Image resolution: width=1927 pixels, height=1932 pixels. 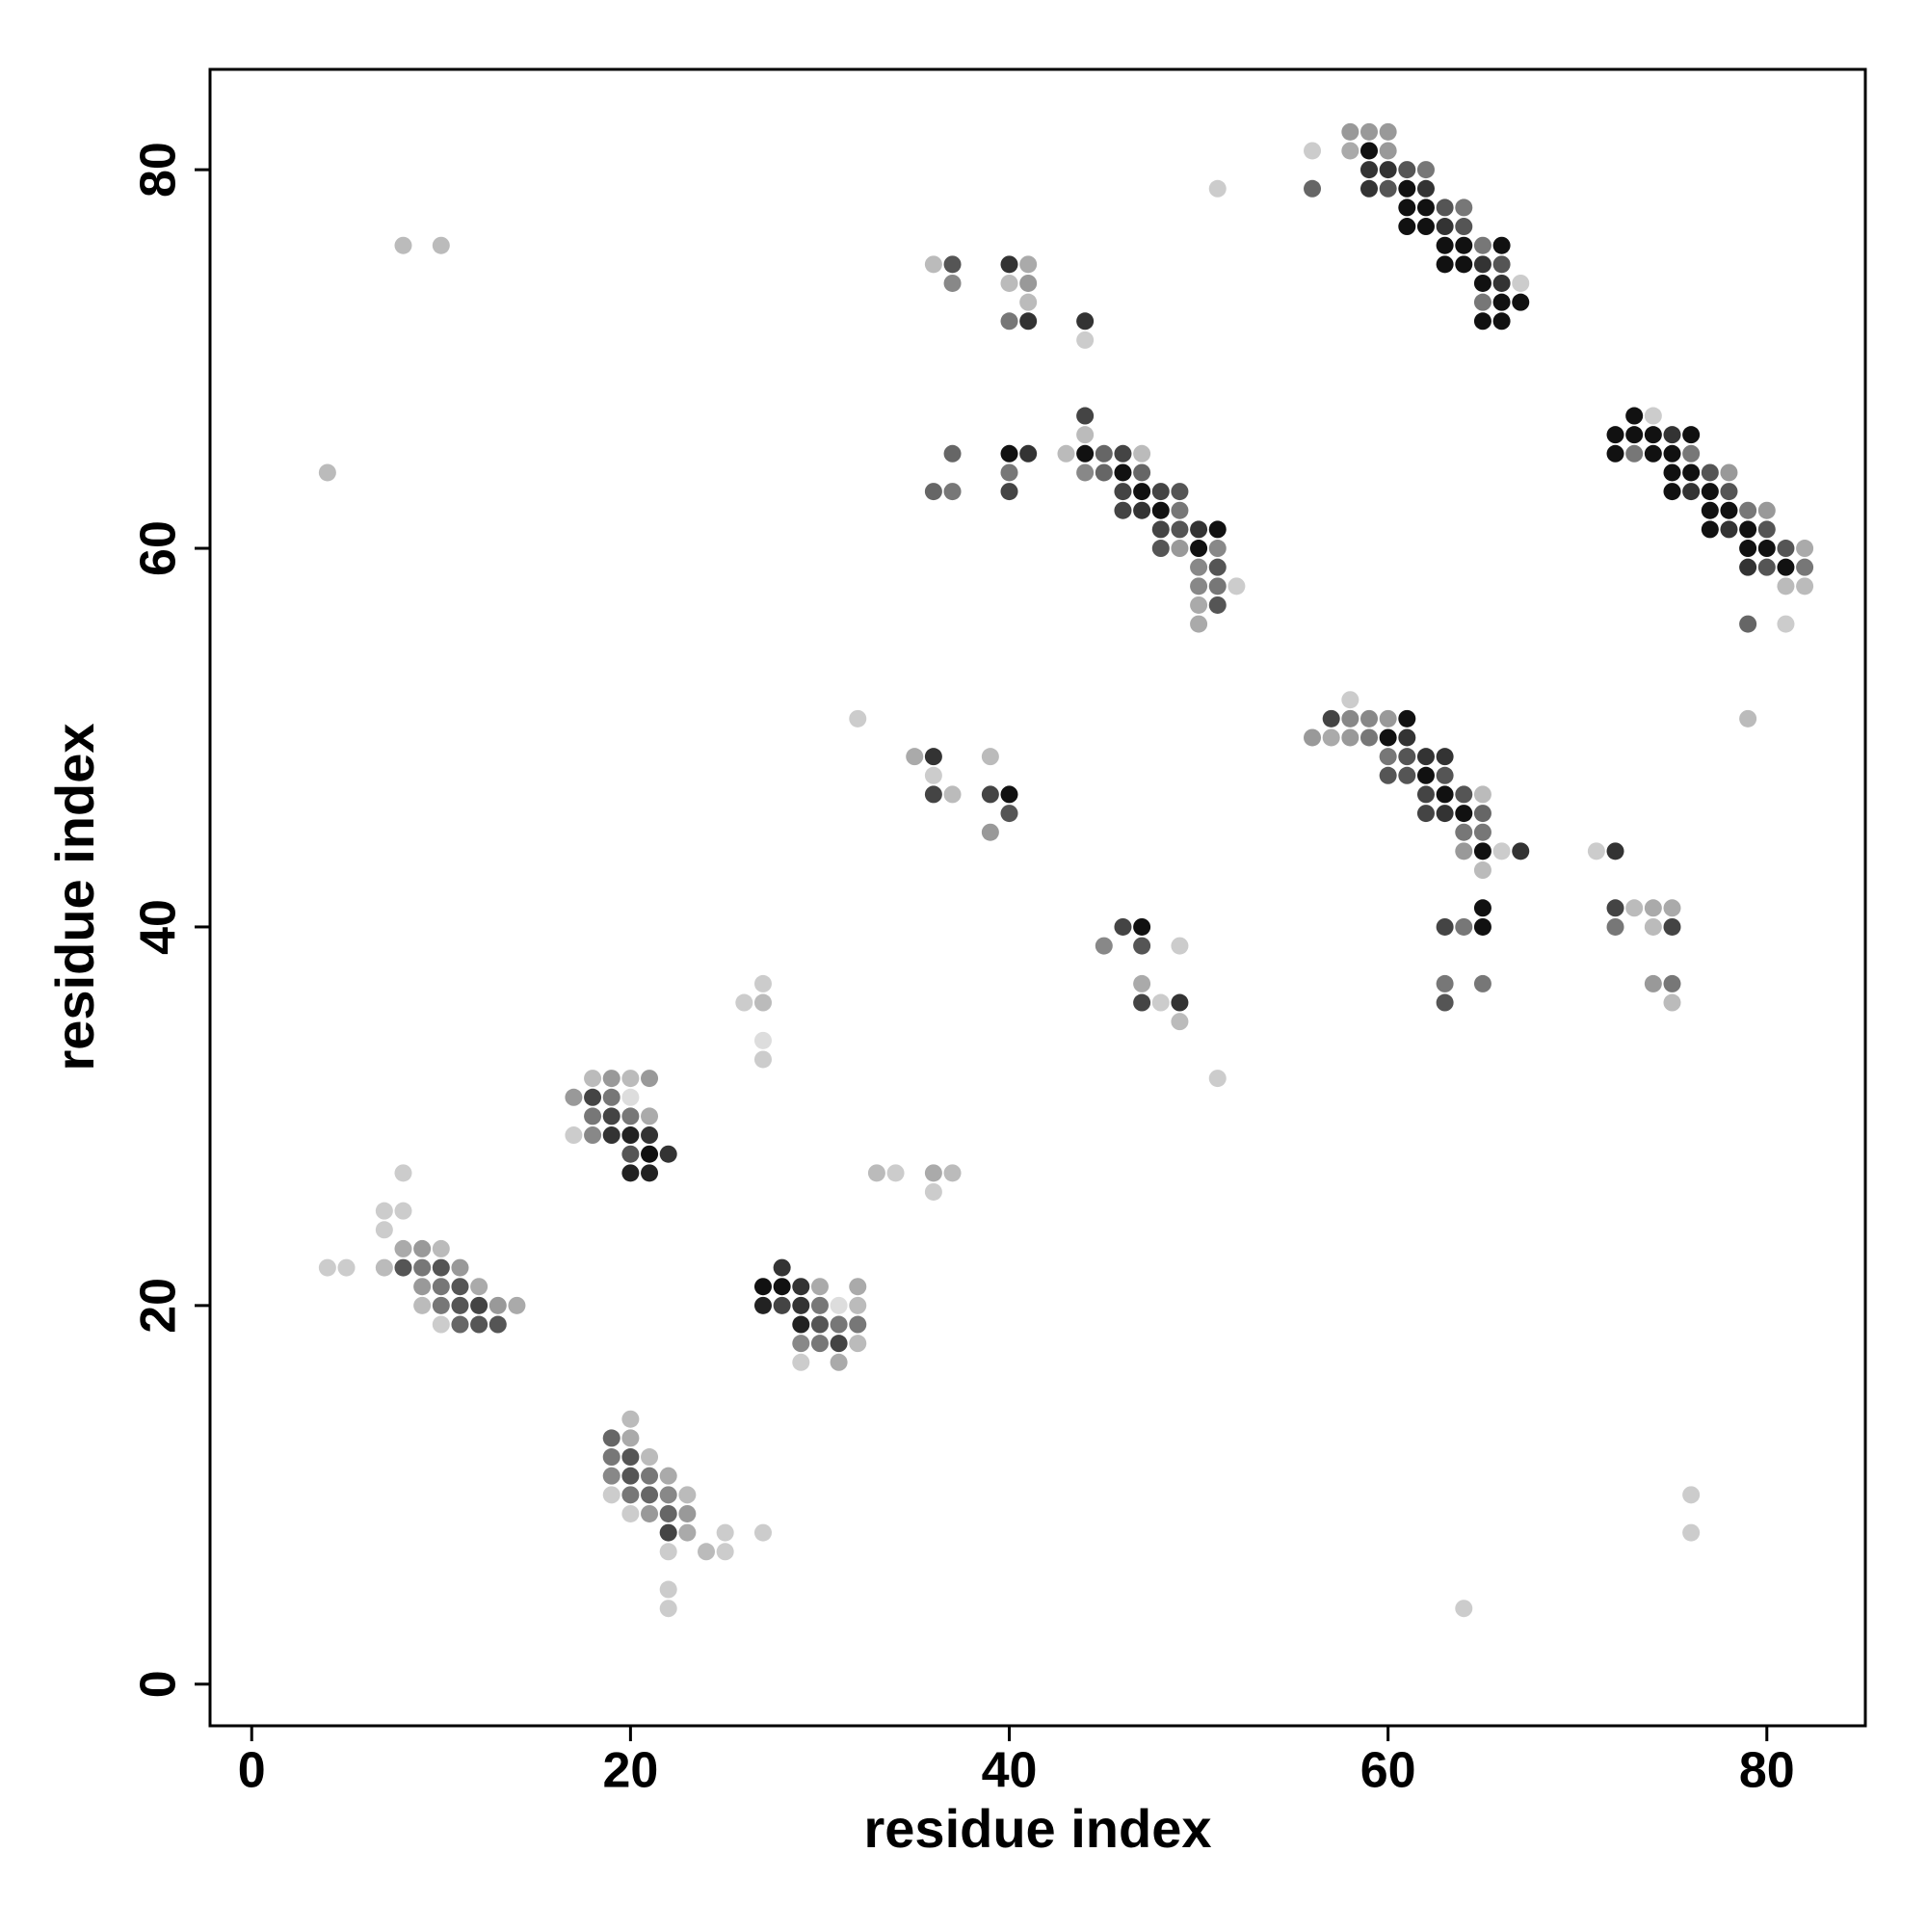 I want to click on x-axis-label: residue index, so click(x=1037, y=1828).